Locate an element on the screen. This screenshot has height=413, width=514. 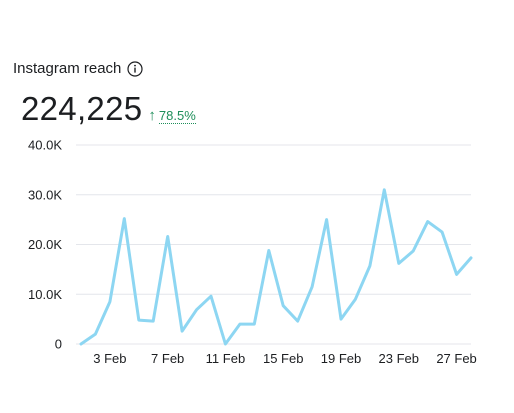
x-axis-labels: 3 Feb 7 Feb 11 Feb 15 Feb 19 Feb 23 Feb 27 Feb is located at coordinates (285, 358).